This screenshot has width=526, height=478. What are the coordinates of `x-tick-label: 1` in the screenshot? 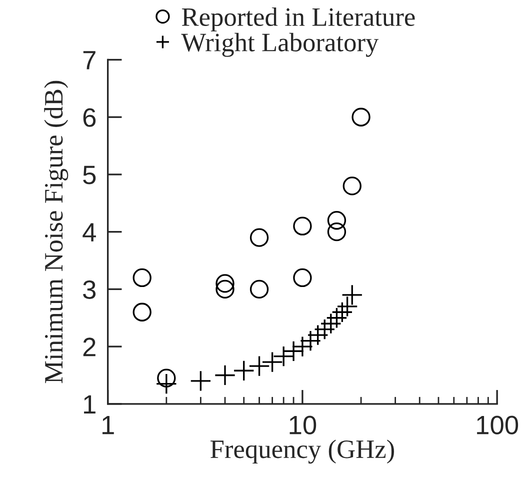 It's located at (108, 425).